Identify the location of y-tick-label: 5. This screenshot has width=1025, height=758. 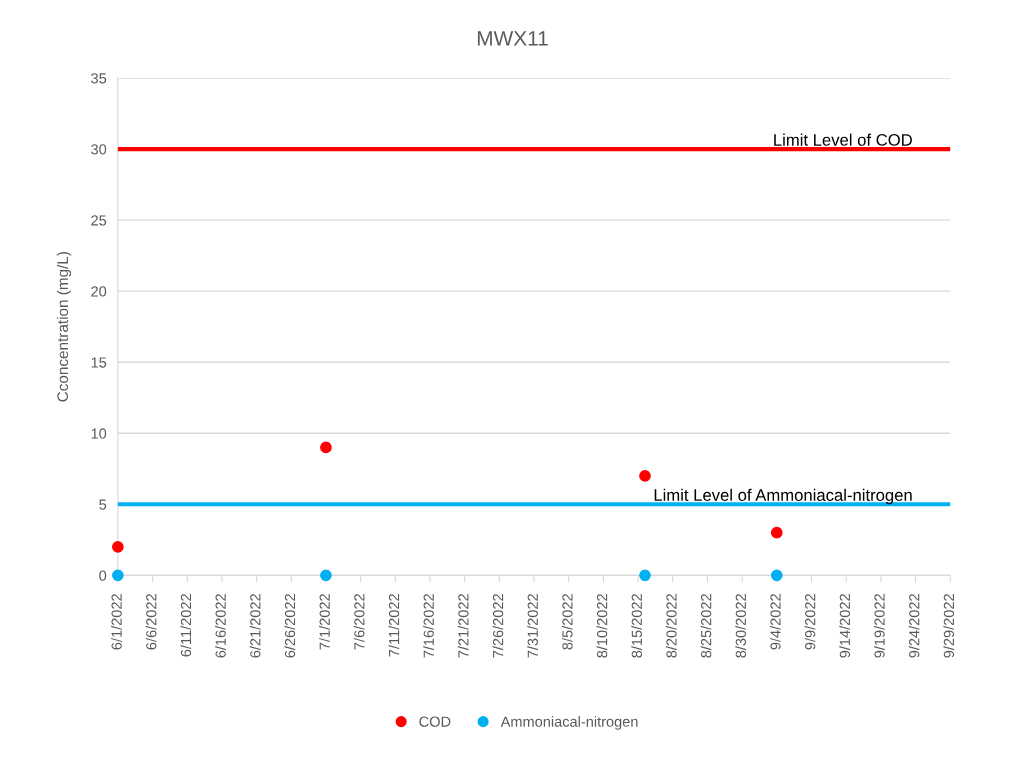
(103, 504).